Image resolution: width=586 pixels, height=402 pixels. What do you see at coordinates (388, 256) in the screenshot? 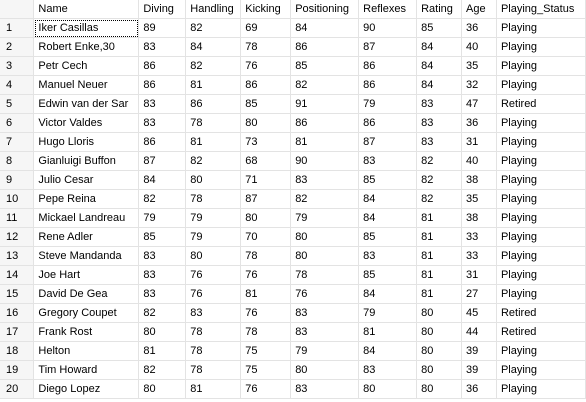
I see `cell-reflexes: 83` at bounding box center [388, 256].